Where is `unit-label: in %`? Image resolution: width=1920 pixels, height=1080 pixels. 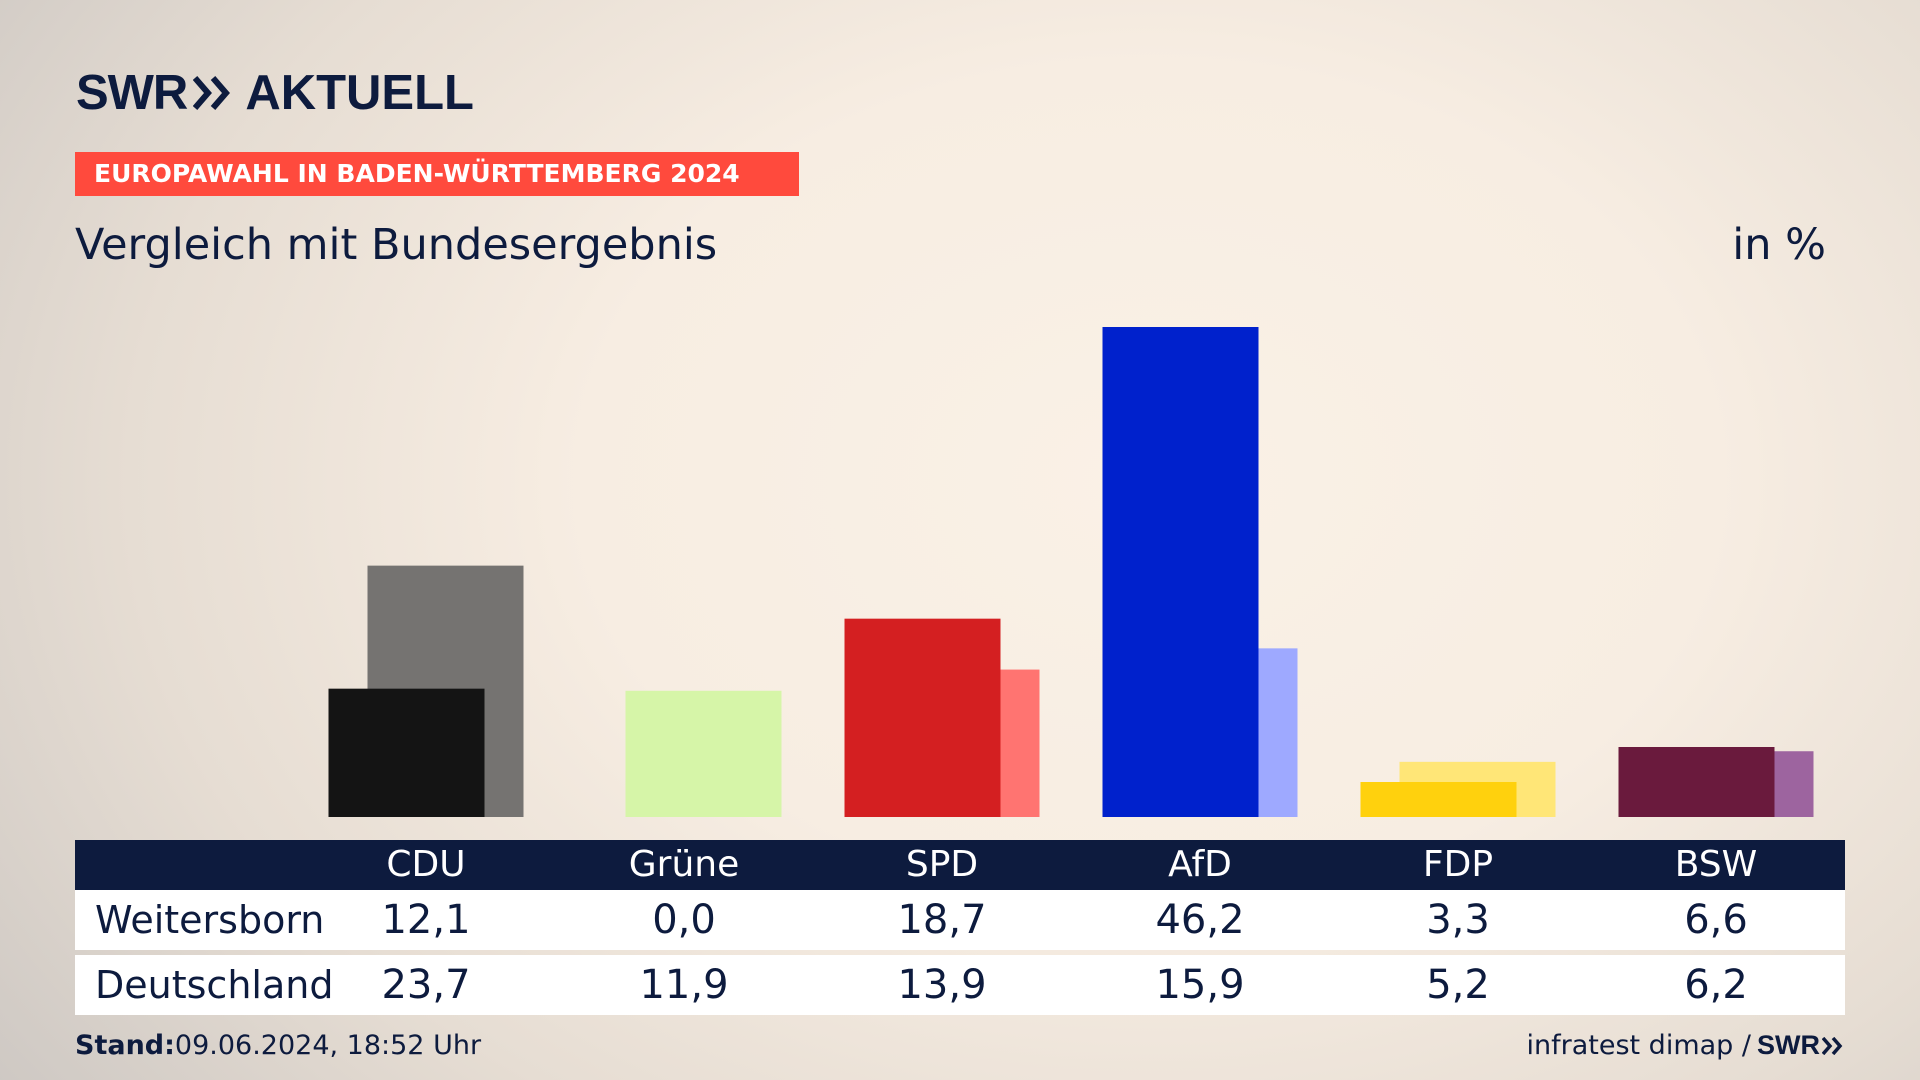
unit-label: in % is located at coordinates (1779, 245).